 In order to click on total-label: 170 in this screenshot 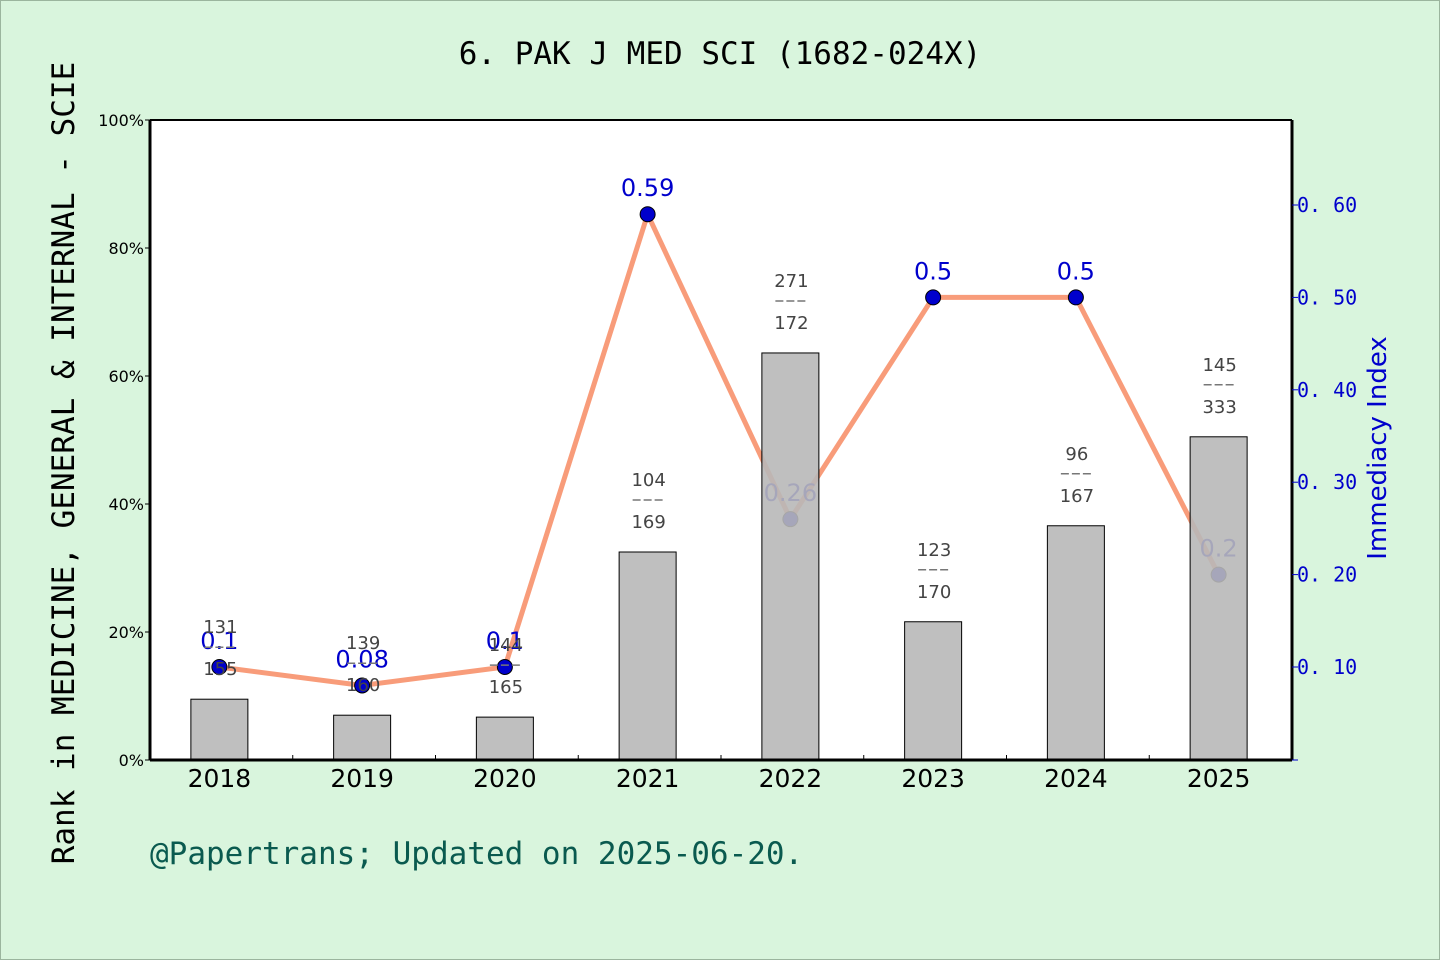, I will do `click(934, 592)`.